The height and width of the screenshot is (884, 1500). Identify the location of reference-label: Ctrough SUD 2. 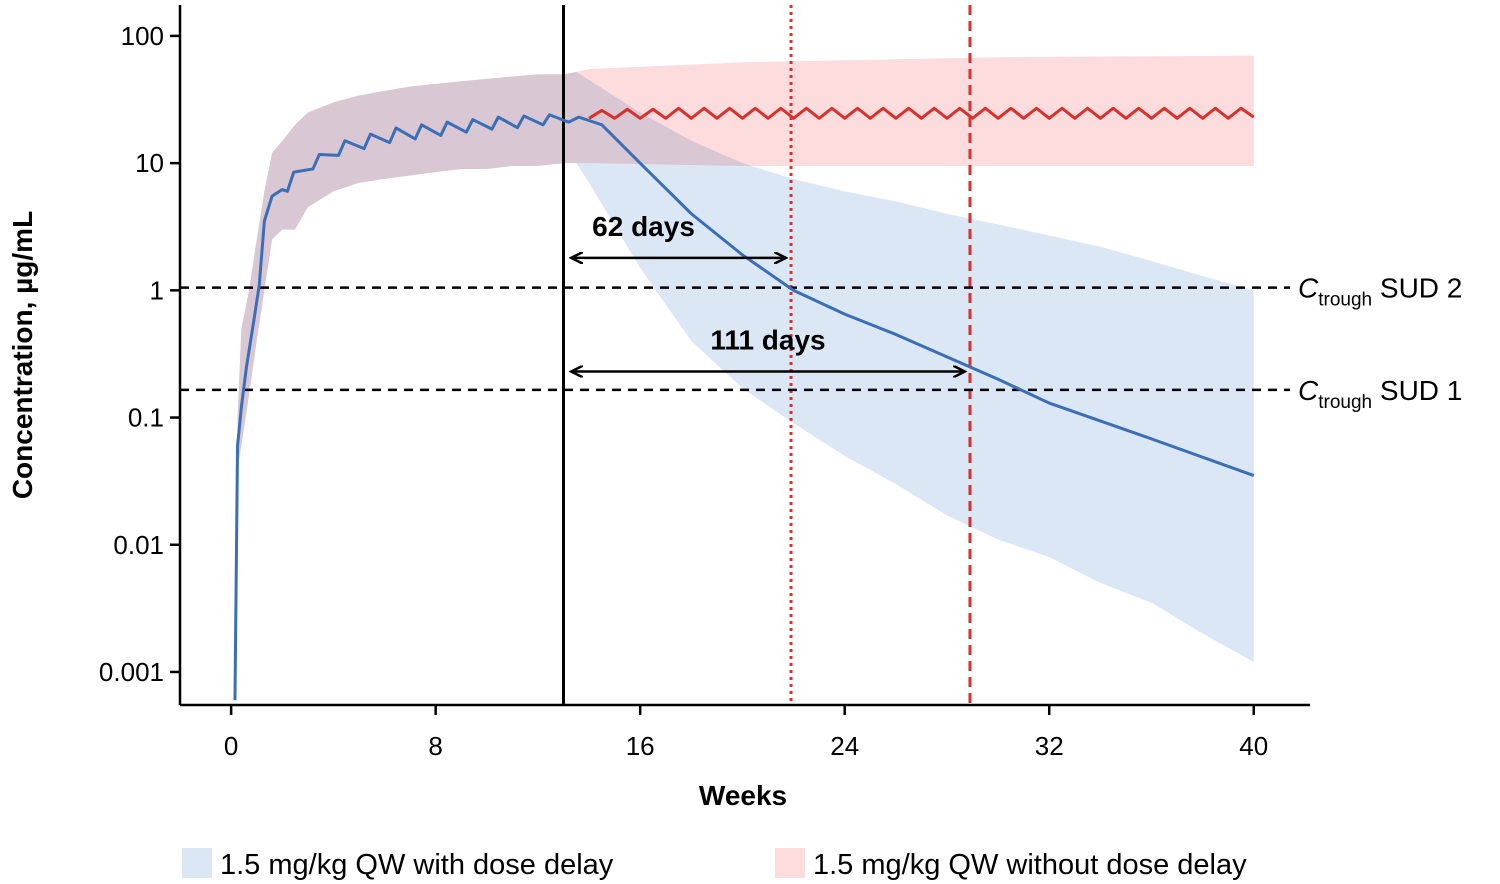
(1380, 292).